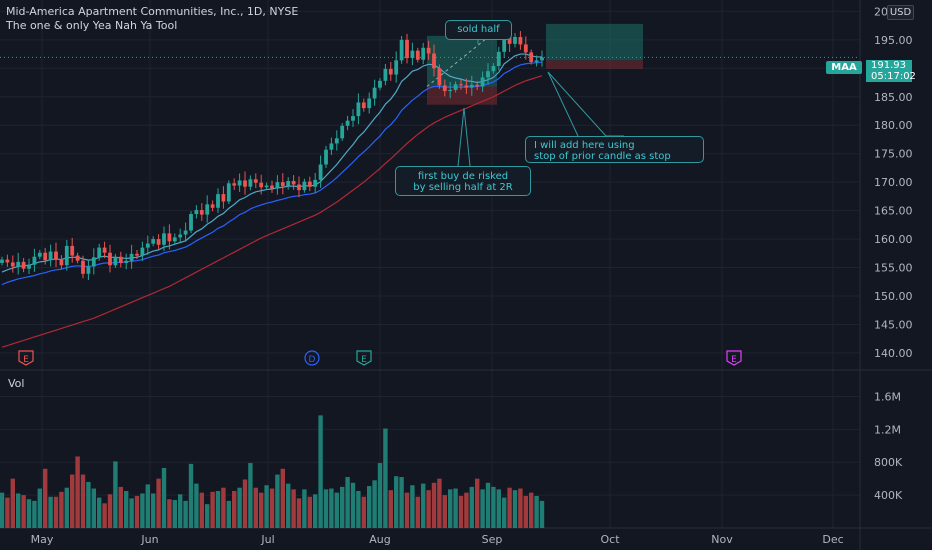  I want to click on time-tick: May, so click(42, 539).